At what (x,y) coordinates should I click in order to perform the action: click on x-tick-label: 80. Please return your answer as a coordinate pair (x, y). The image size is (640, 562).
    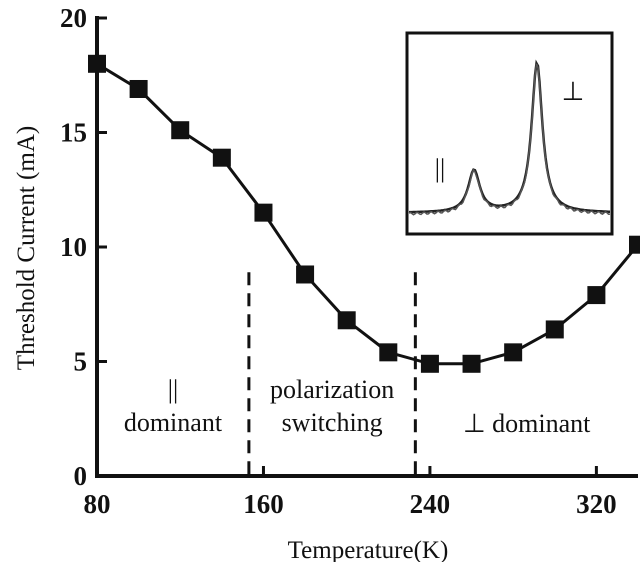
    Looking at the image, I should click on (97, 504).